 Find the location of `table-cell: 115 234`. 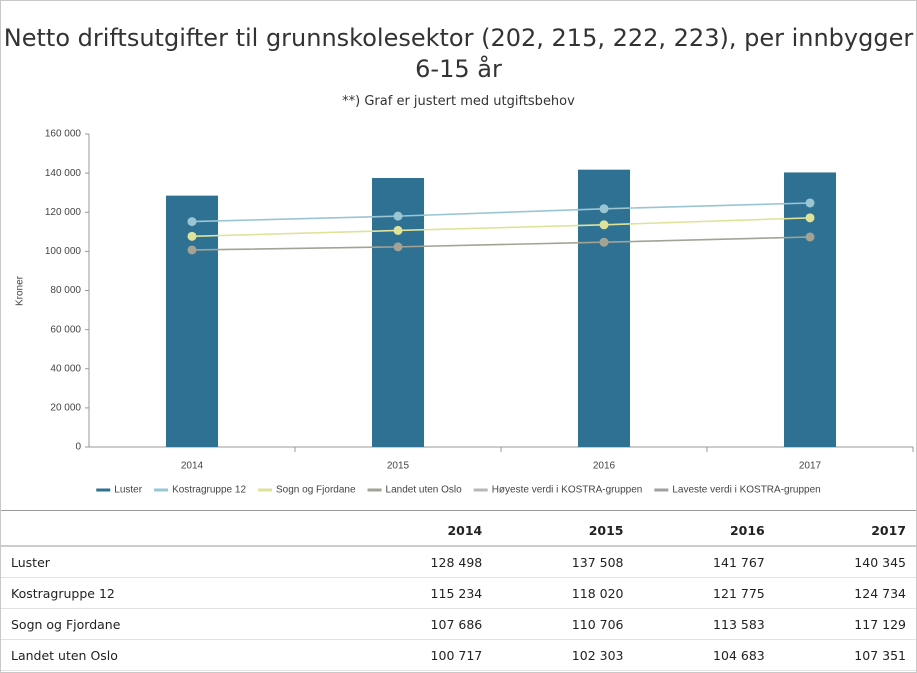

table-cell: 115 234 is located at coordinates (422, 593).